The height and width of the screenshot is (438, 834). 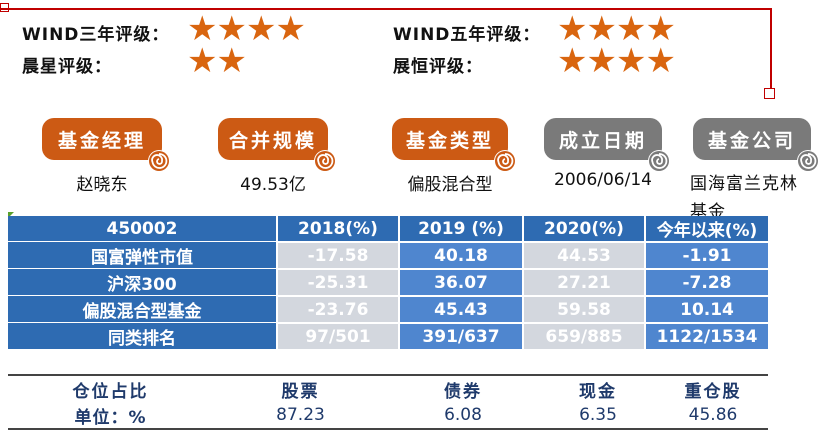 I want to click on cell-2020: 44.53, so click(x=583, y=254).